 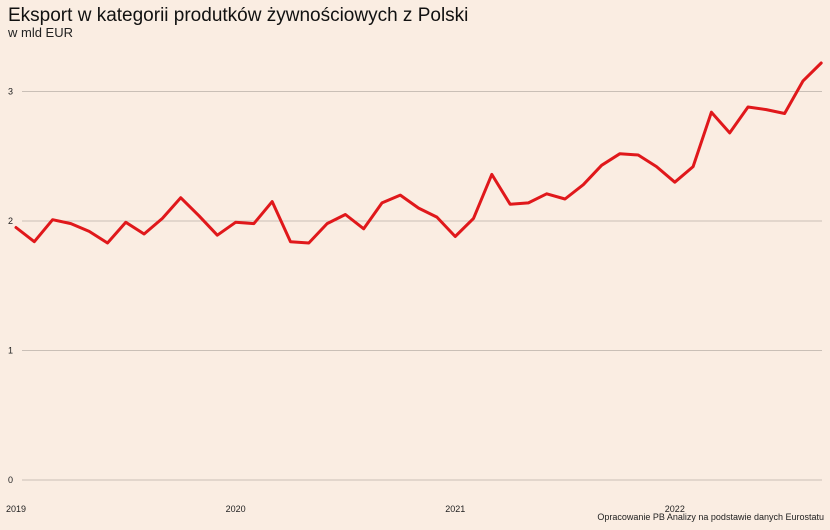 I want to click on x-tick-label: 2019, so click(x=16, y=509).